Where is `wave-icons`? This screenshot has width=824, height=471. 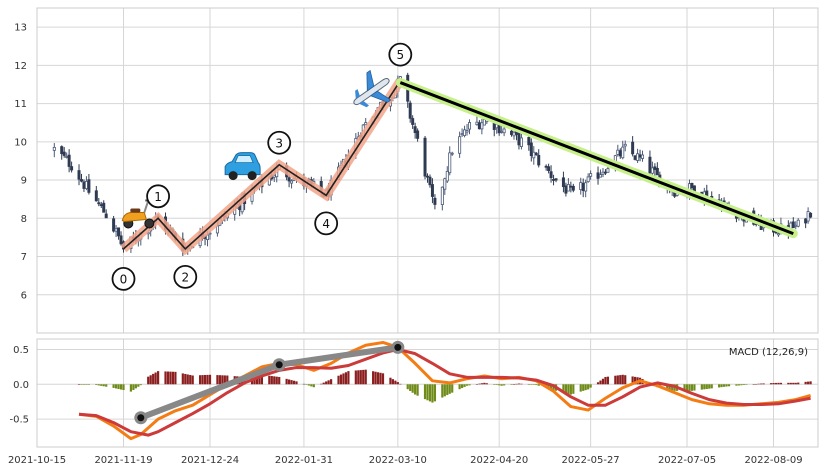 wave-icons is located at coordinates (256, 149).